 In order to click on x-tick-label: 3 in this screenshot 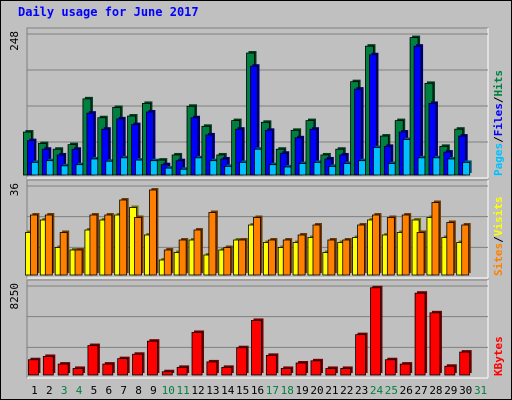, I will do `click(64, 390)`.